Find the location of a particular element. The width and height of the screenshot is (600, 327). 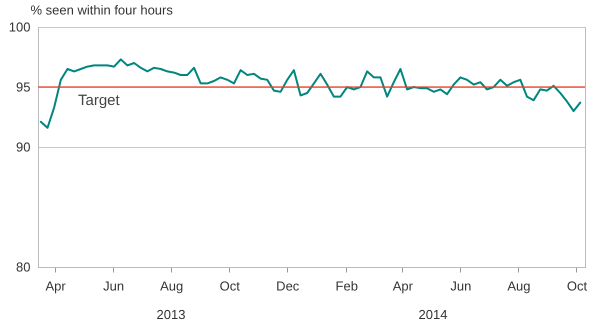

x-tick-label: Feb is located at coordinates (347, 286).